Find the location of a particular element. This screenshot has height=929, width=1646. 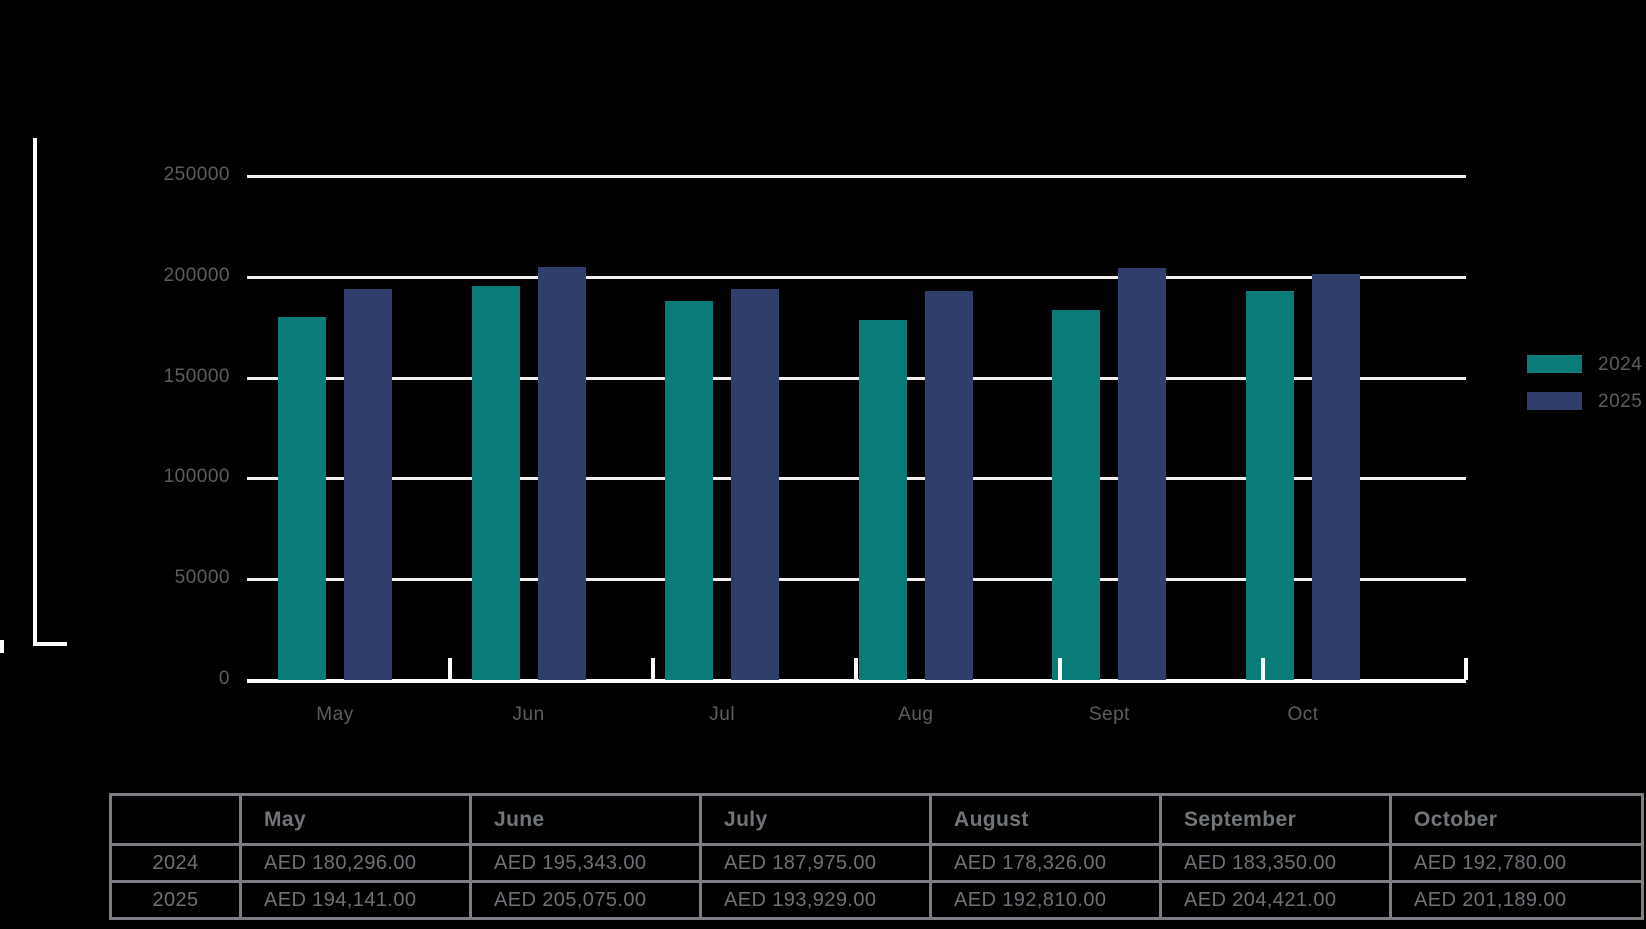

table-year-cell: 2024 is located at coordinates (175, 863).